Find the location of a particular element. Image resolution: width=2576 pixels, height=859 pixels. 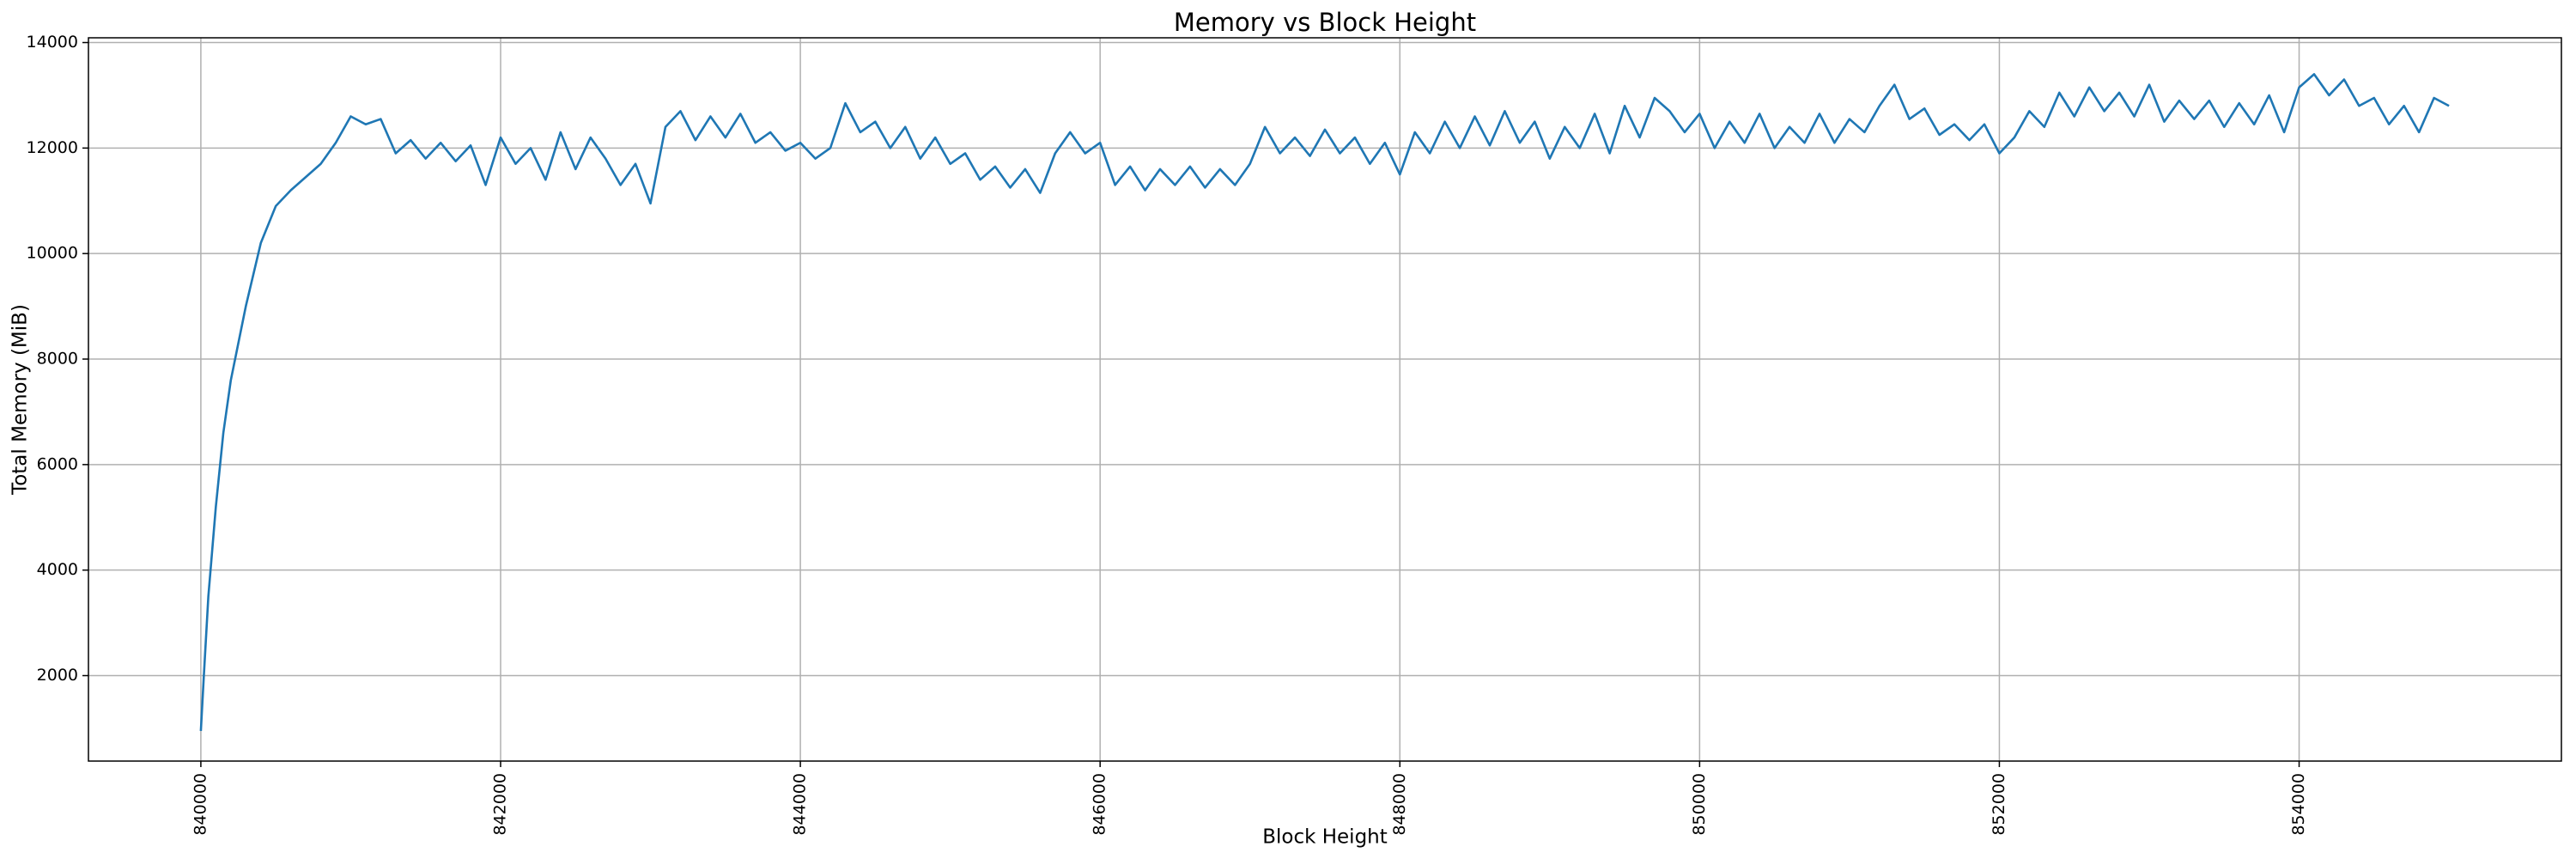

y-tick-label: 8000 is located at coordinates (58, 360).